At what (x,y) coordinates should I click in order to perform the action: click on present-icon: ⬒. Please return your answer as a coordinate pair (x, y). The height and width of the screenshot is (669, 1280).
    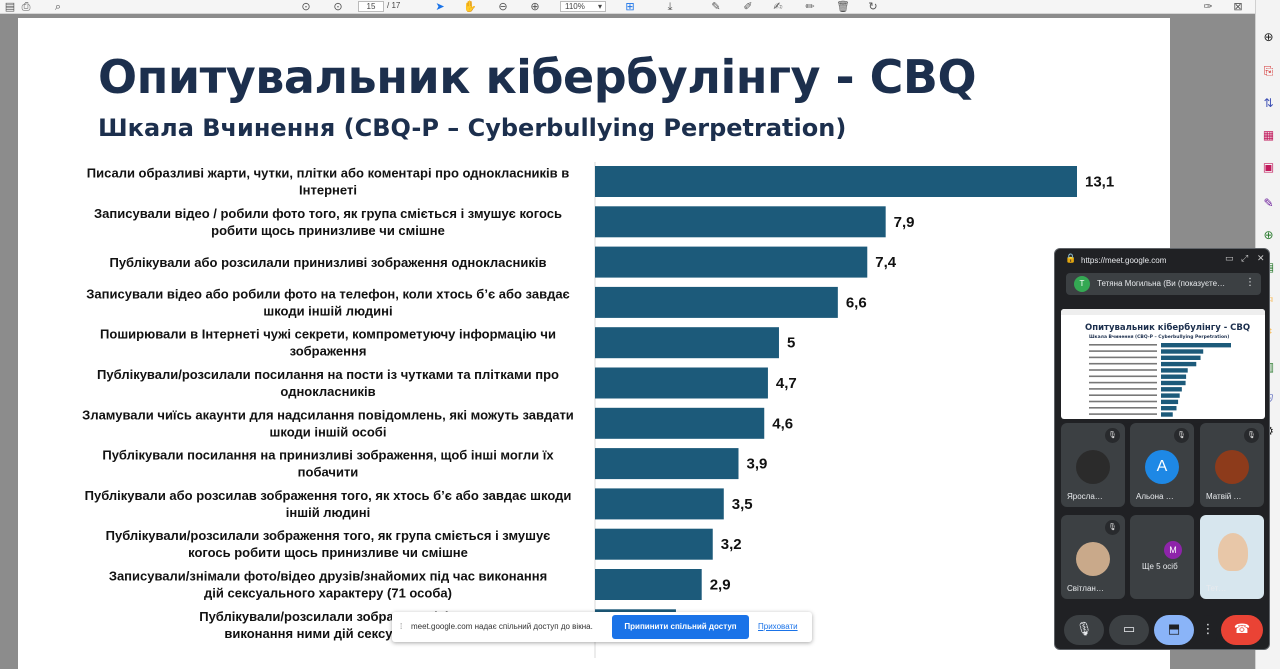
    Looking at the image, I should click on (1174, 630).